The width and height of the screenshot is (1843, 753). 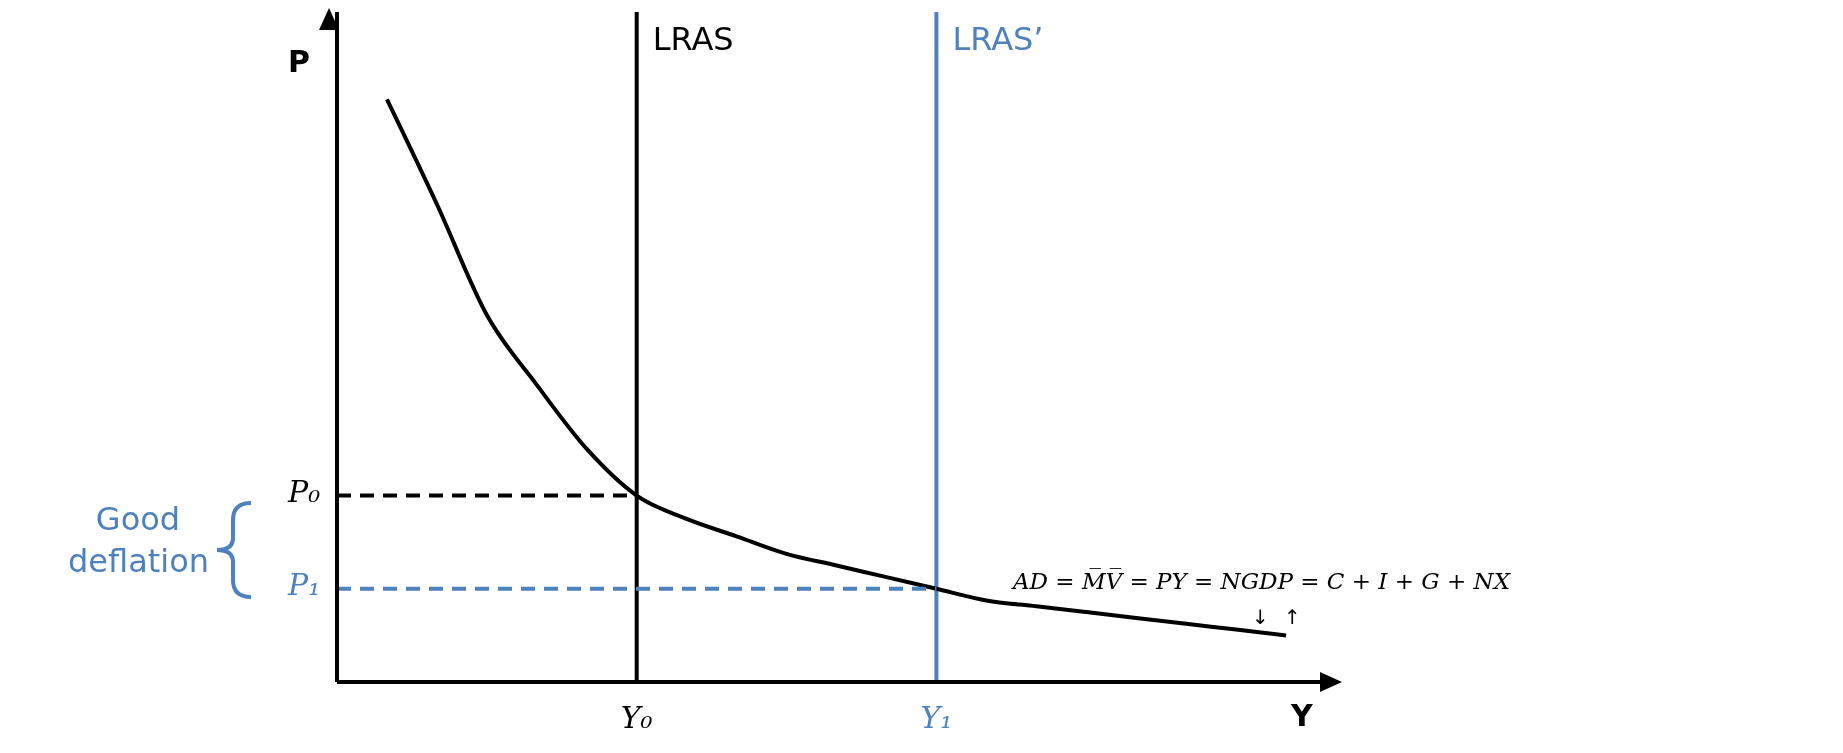 I want to click on text: Good deflation, so click(x=139, y=540).